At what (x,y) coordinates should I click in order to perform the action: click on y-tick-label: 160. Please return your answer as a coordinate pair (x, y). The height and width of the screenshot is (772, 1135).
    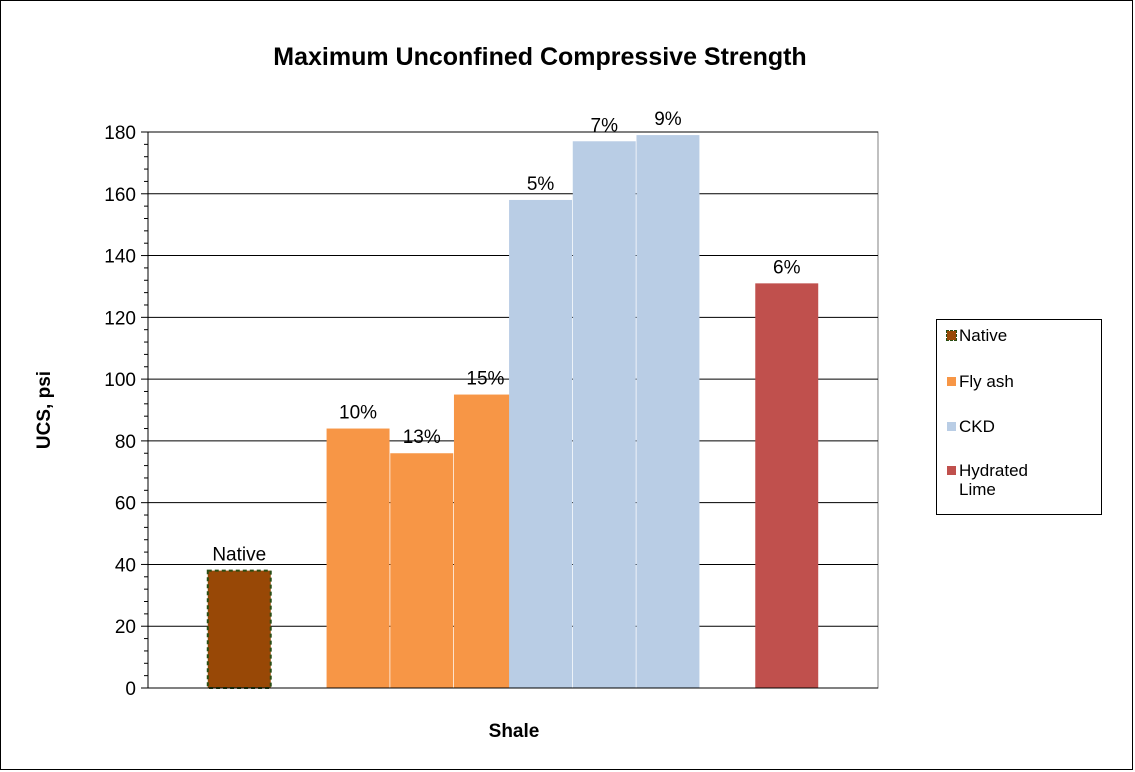
    Looking at the image, I should click on (120, 195).